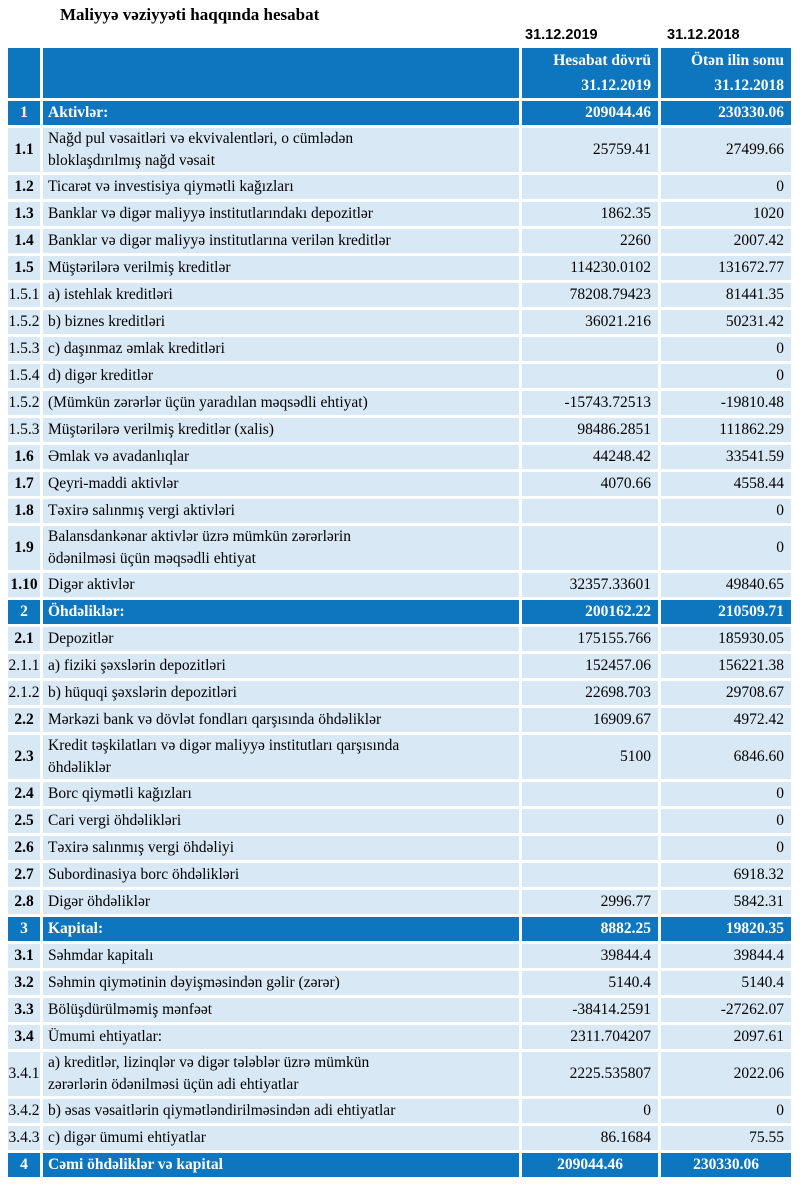 The height and width of the screenshot is (1195, 800). I want to click on value-2018: 131672.77, so click(726, 268).